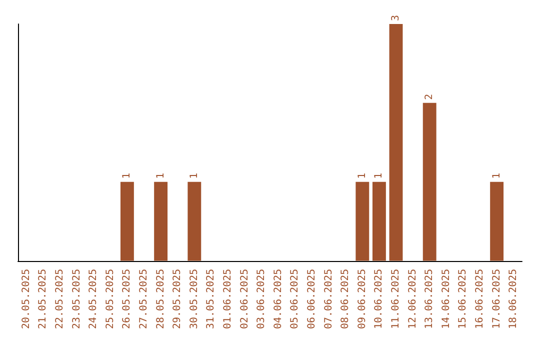 The width and height of the screenshot is (540, 340). What do you see at coordinates (228, 299) in the screenshot?
I see `x-tick-label: 01.06.2025` at bounding box center [228, 299].